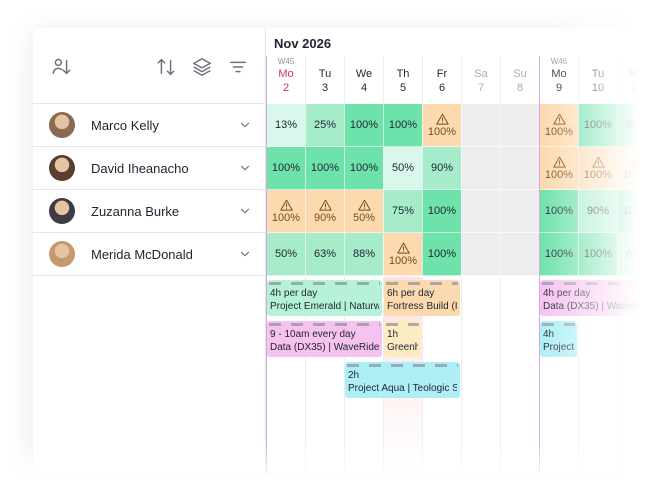 The height and width of the screenshot is (480, 650). Describe the element at coordinates (559, 74) in the screenshot. I see `day-name: Mo` at that location.